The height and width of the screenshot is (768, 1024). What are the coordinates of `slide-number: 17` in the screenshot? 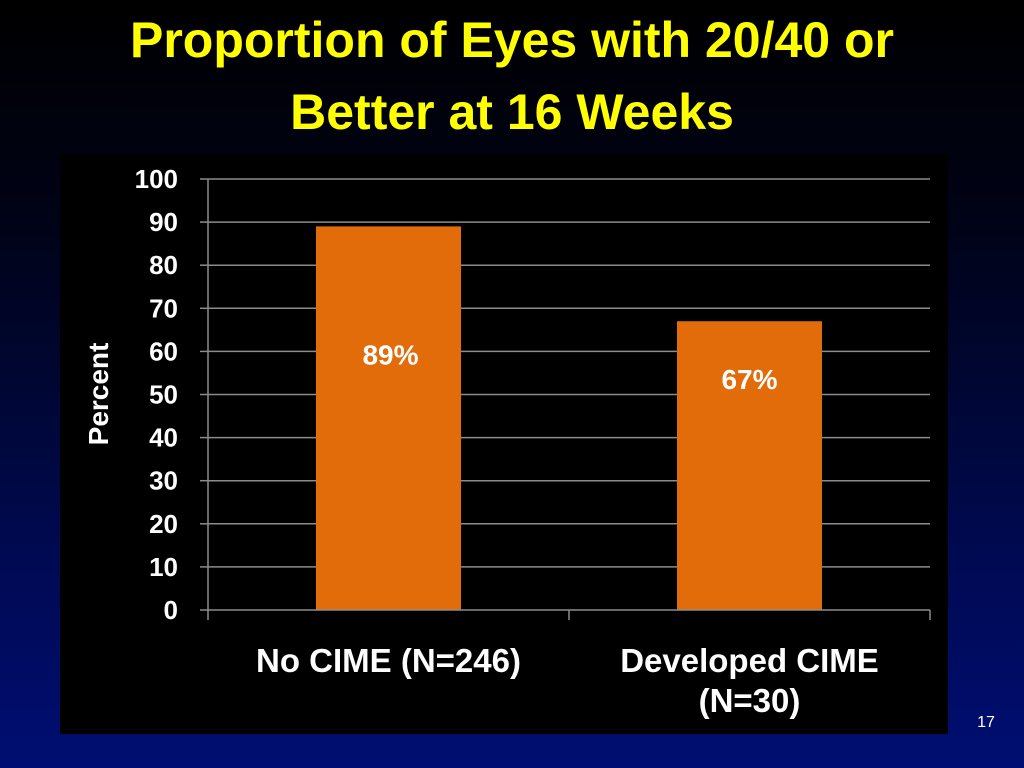 It's located at (986, 722).